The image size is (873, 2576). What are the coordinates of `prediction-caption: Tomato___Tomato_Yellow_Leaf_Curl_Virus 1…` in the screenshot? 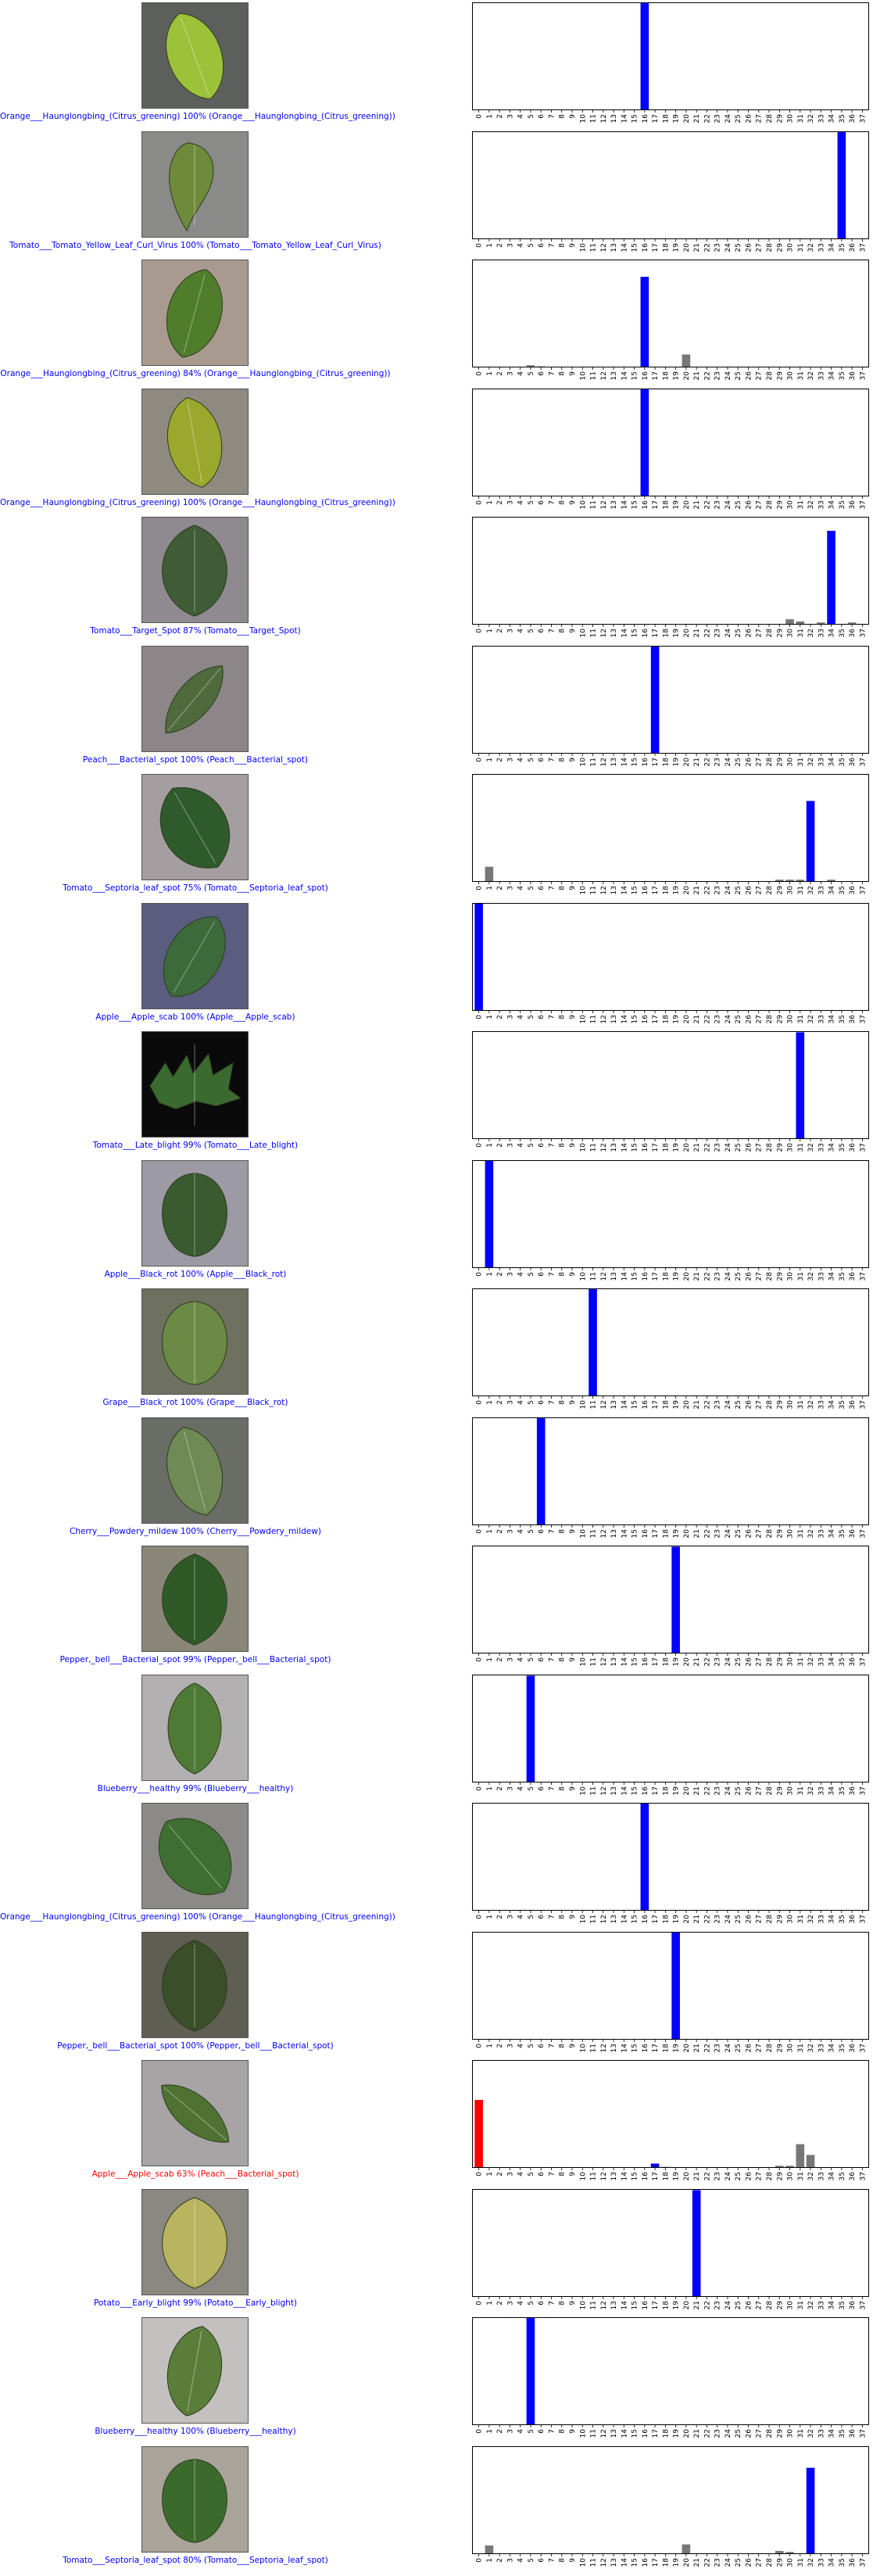 It's located at (195, 245).